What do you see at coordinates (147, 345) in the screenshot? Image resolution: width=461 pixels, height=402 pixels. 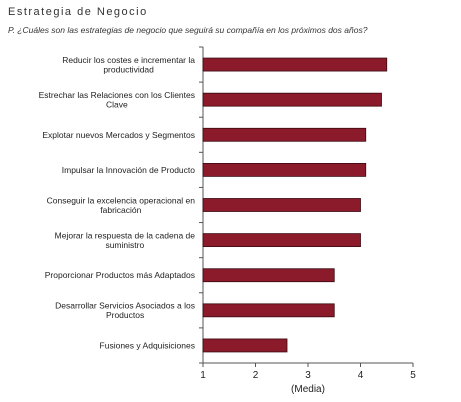 I see `category-label: Fusiones y Adquisiciones` at bounding box center [147, 345].